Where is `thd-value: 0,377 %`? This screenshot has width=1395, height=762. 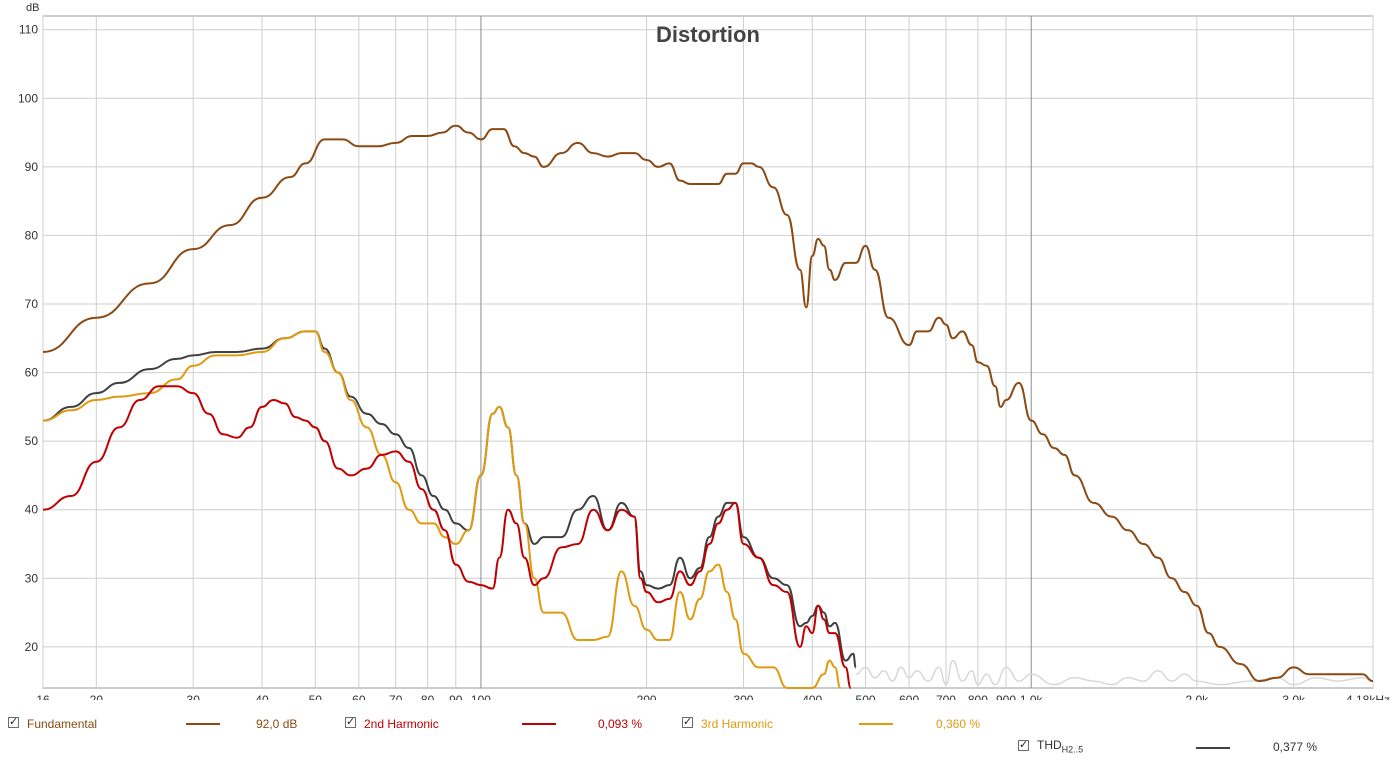 thd-value: 0,377 % is located at coordinates (1295, 747).